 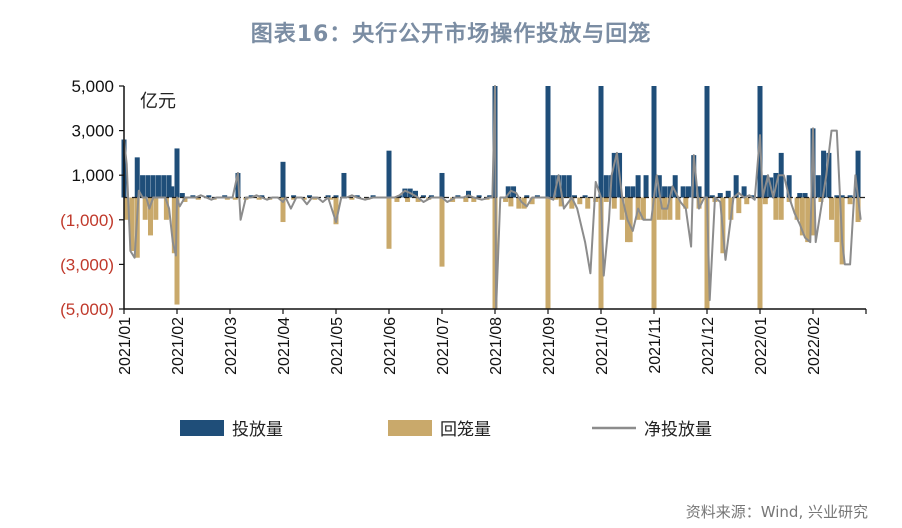 I want to click on y-tick-label: 3,000, so click(x=92, y=131).